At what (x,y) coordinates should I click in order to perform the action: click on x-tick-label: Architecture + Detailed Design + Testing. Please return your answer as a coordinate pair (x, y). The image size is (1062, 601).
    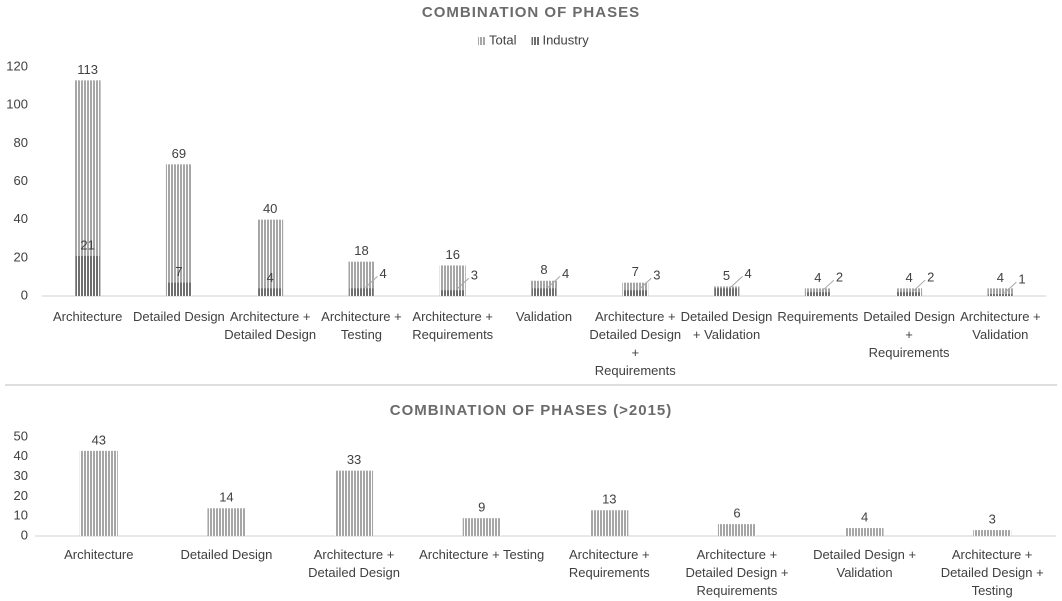
    Looking at the image, I should click on (992, 572).